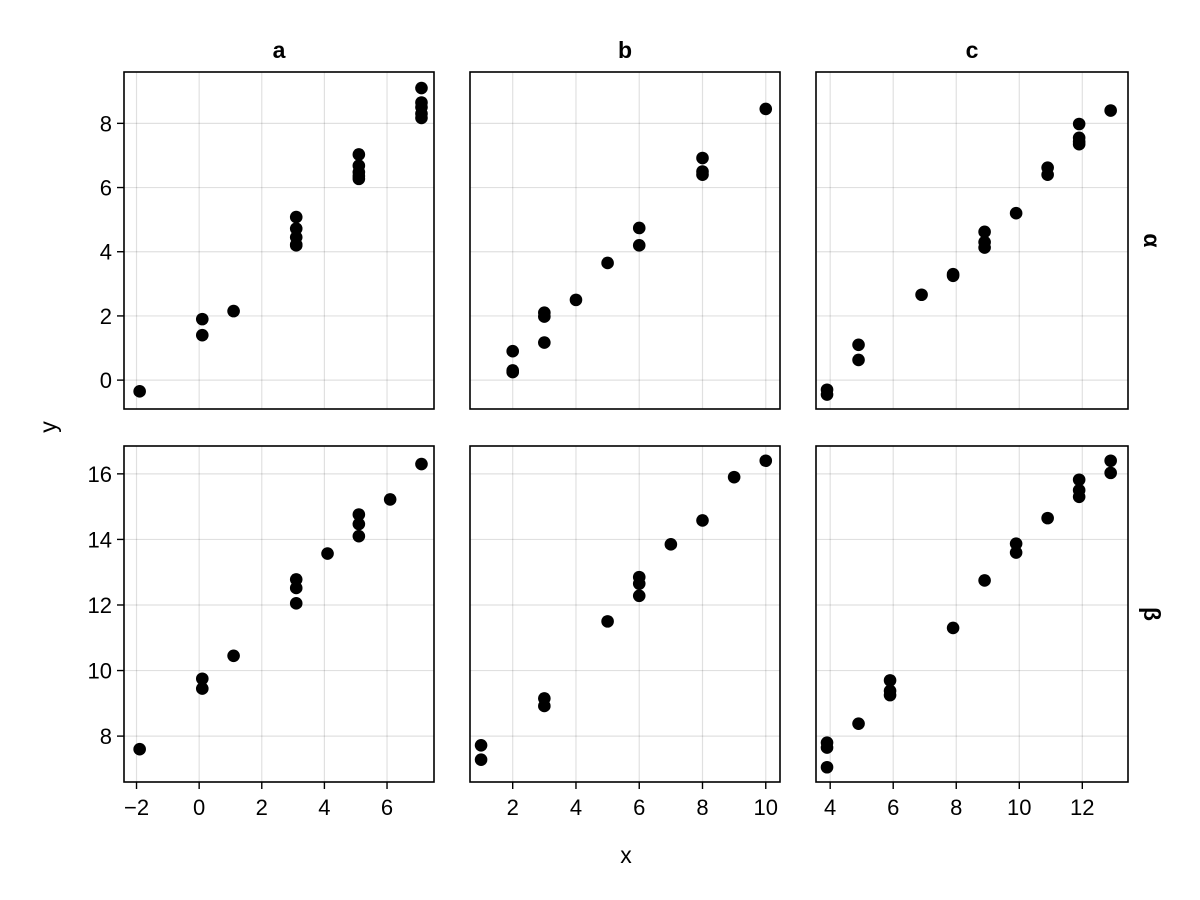 The height and width of the screenshot is (900, 1200). What do you see at coordinates (1152, 614) in the screenshot?
I see `row-label: β` at bounding box center [1152, 614].